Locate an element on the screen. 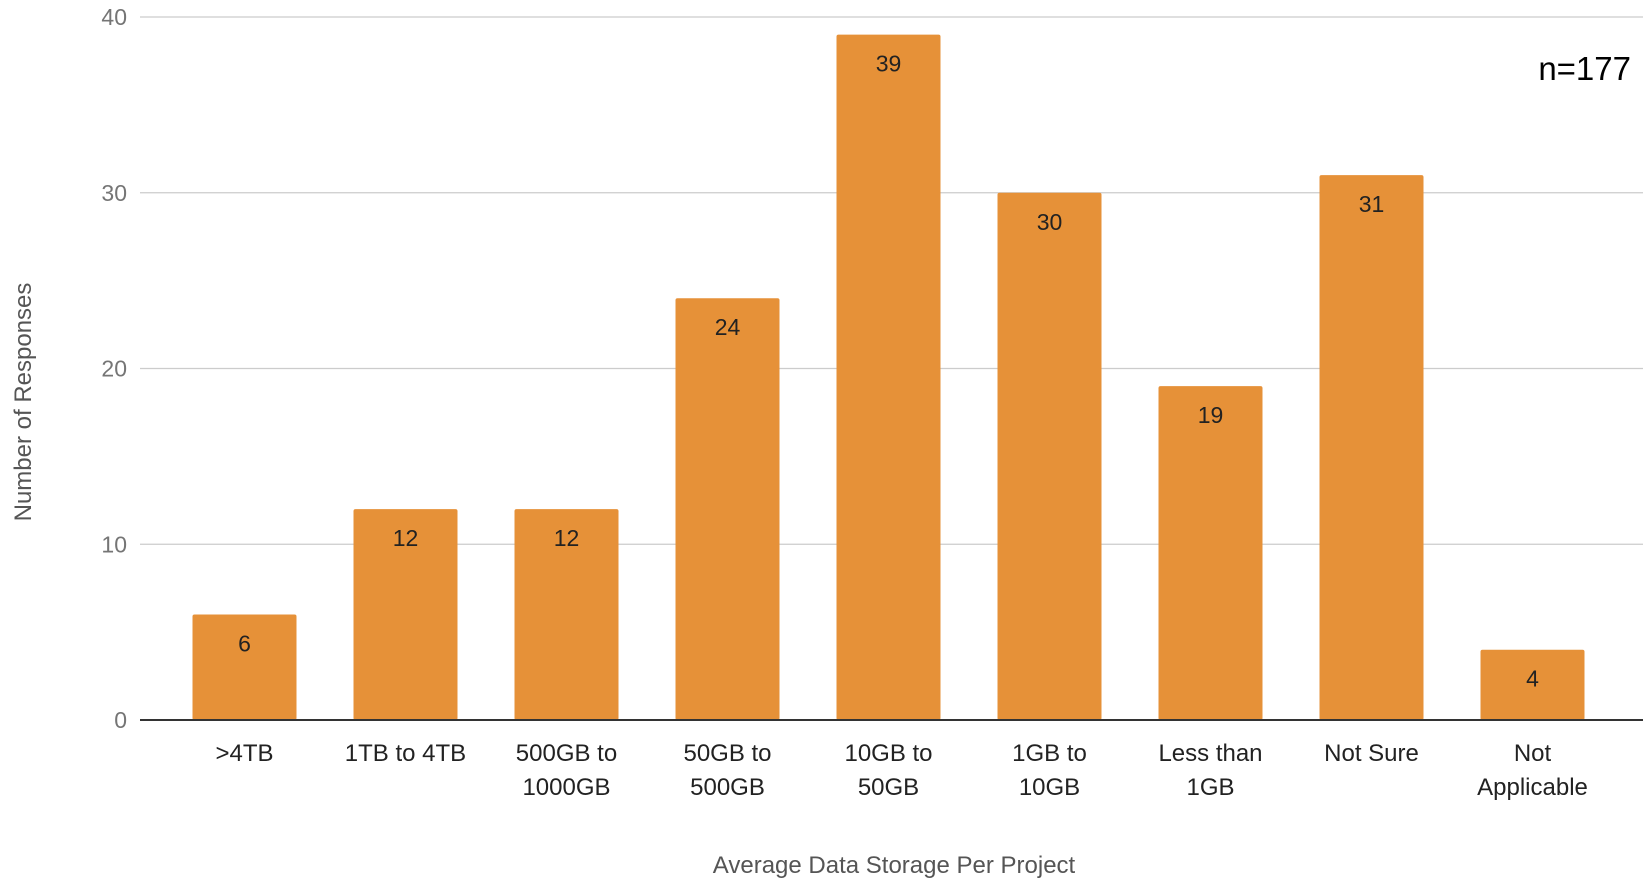 The width and height of the screenshot is (1651, 885). y-tick-label: 10 is located at coordinates (114, 544).